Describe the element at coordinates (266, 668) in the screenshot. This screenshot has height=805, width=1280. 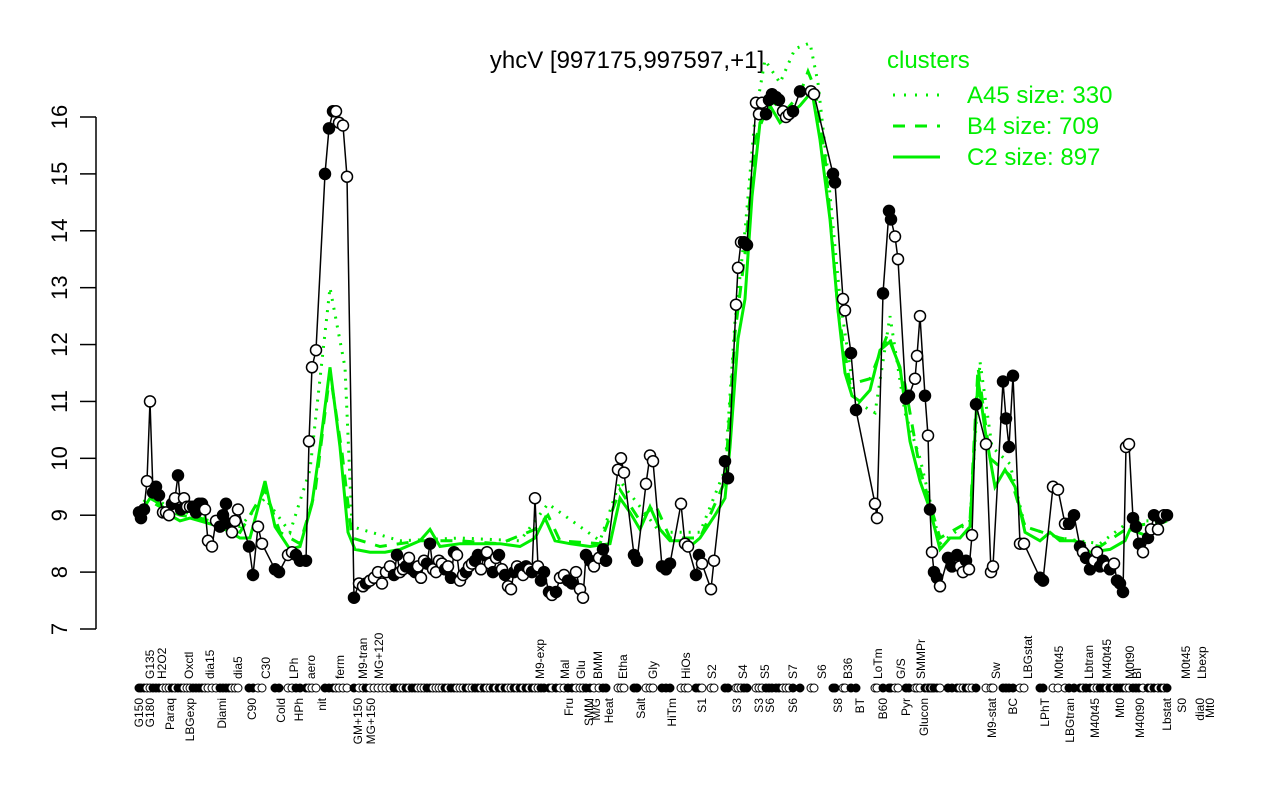
I see `x-tick-label: C30` at that location.